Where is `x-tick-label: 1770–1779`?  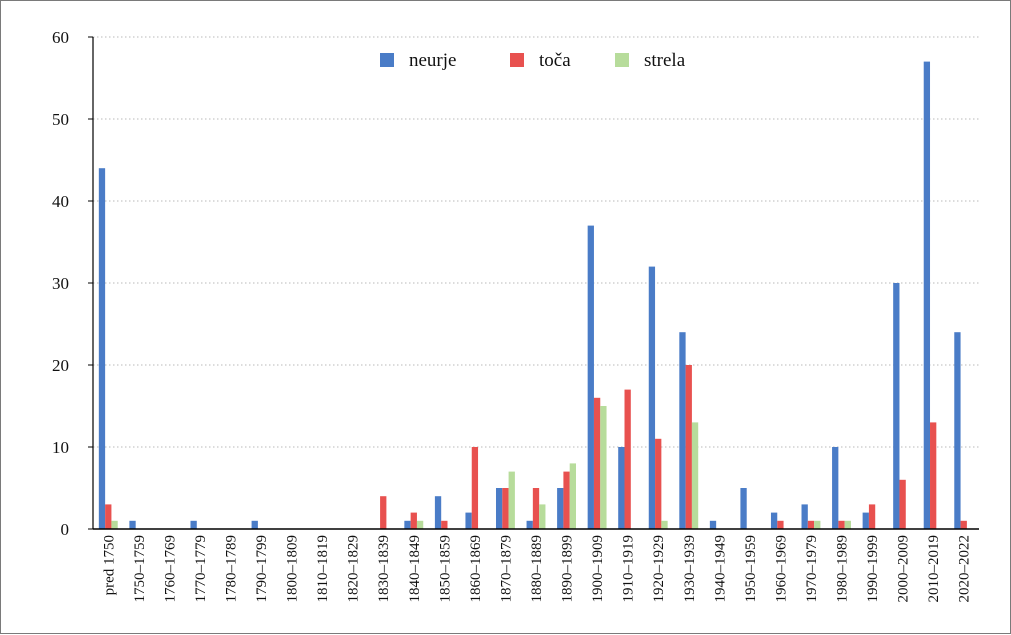 x-tick-label: 1770–1779 is located at coordinates (201, 569).